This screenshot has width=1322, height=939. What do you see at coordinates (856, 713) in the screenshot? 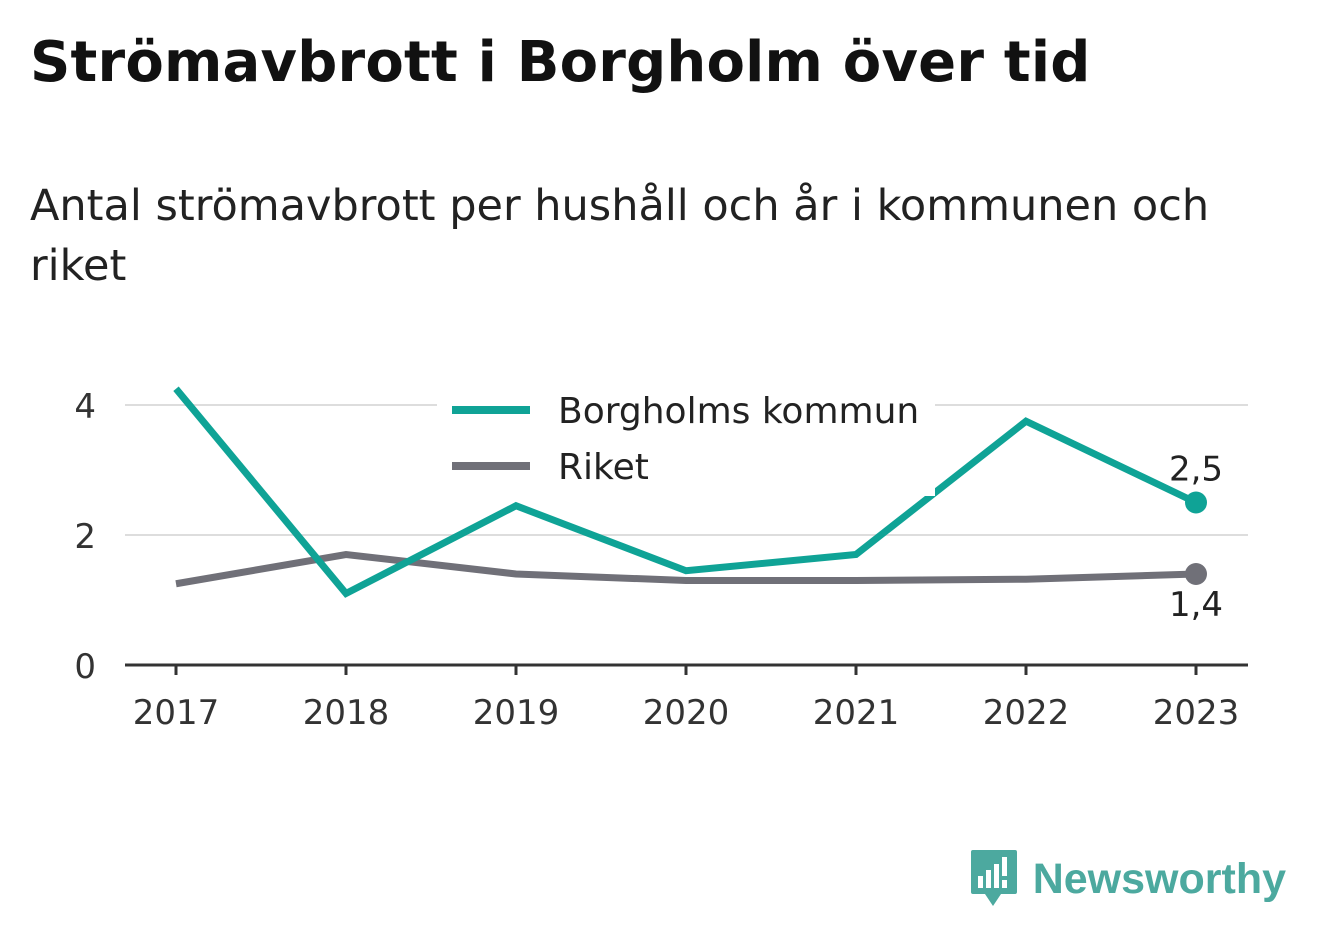
I see `x-tick-label: 2021` at bounding box center [856, 713].